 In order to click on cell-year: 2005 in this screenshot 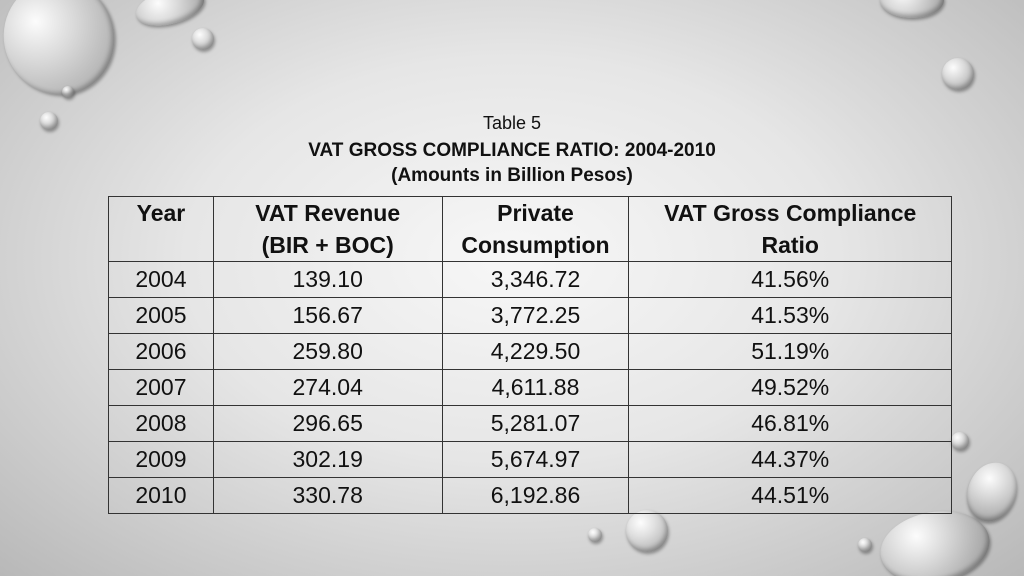, I will do `click(161, 315)`.